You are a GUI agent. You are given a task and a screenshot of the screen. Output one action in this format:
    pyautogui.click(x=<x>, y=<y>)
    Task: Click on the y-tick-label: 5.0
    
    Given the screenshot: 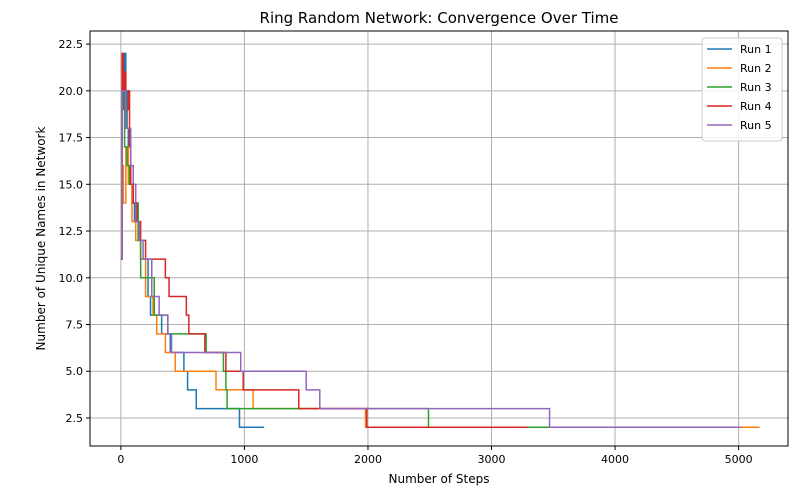 What is the action you would take?
    pyautogui.click(x=75, y=371)
    